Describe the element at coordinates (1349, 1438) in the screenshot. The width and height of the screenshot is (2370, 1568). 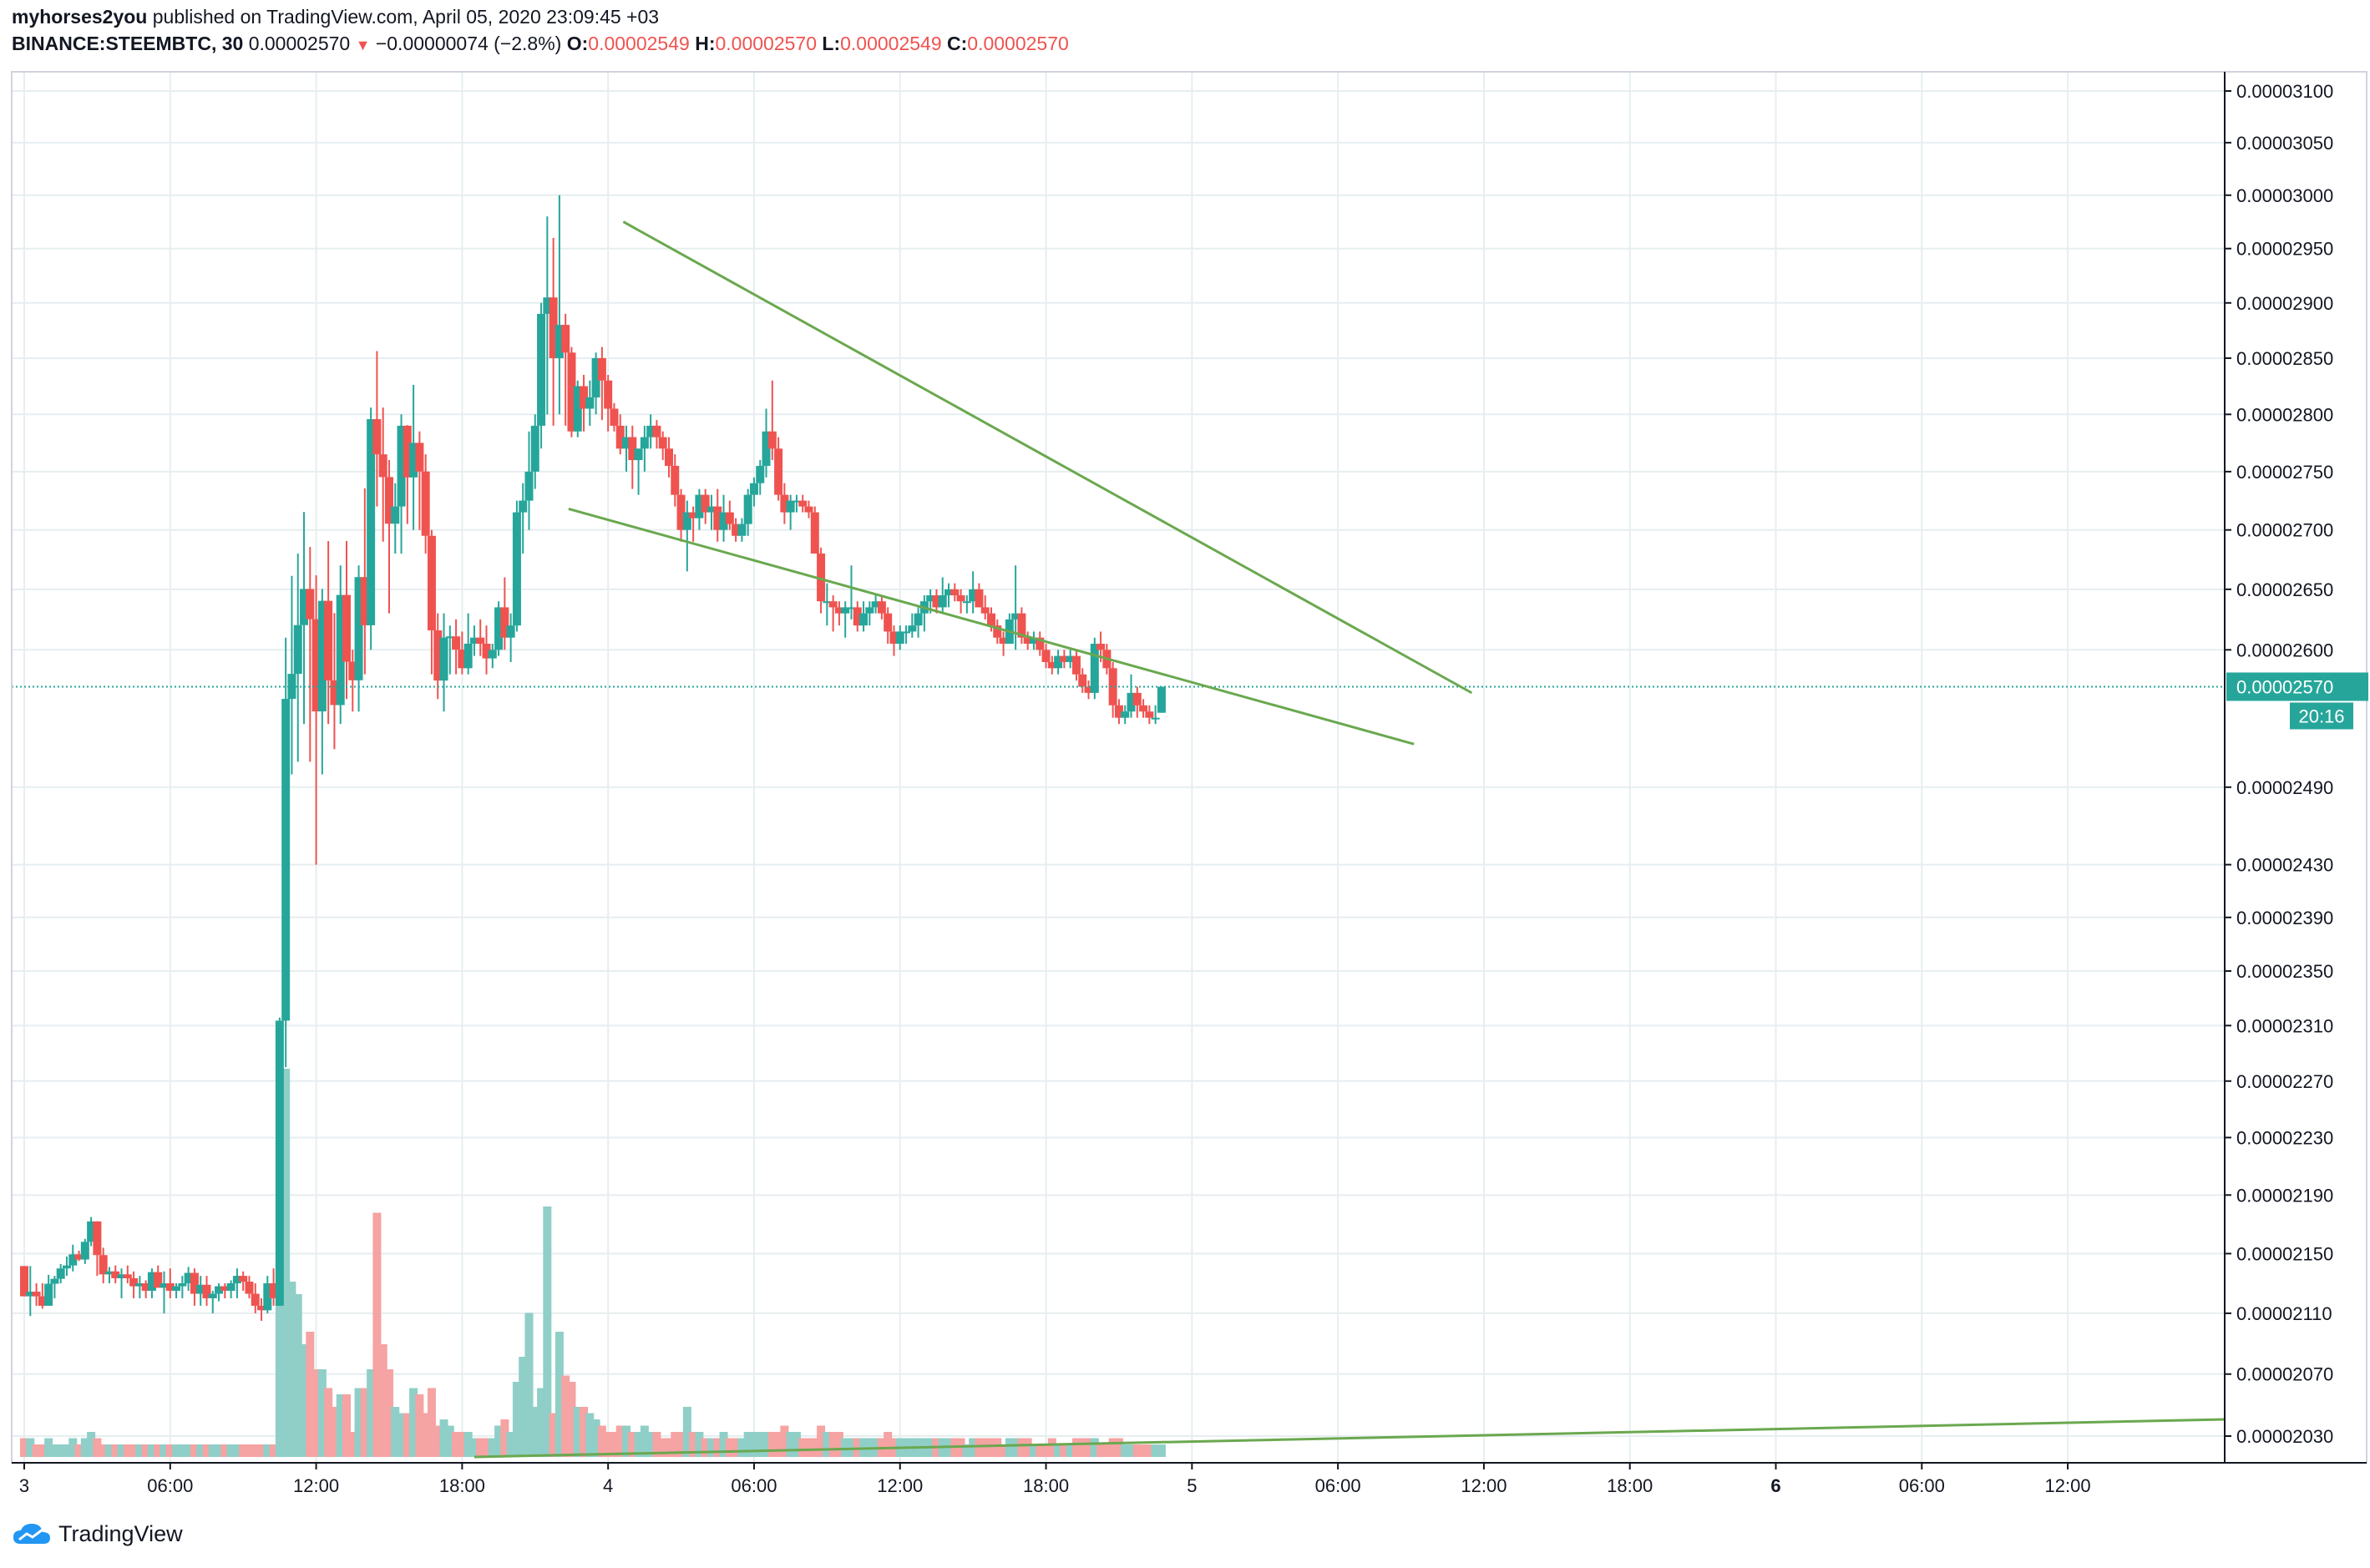
I see `volume-trendline` at that location.